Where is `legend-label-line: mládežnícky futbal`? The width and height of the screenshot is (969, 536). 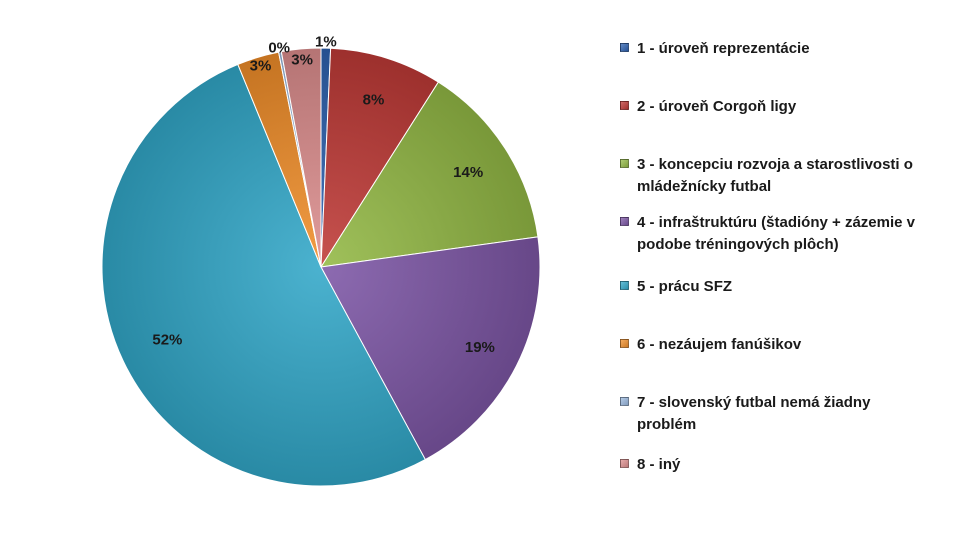
legend-label-line: mládežnícky futbal is located at coordinates (704, 186).